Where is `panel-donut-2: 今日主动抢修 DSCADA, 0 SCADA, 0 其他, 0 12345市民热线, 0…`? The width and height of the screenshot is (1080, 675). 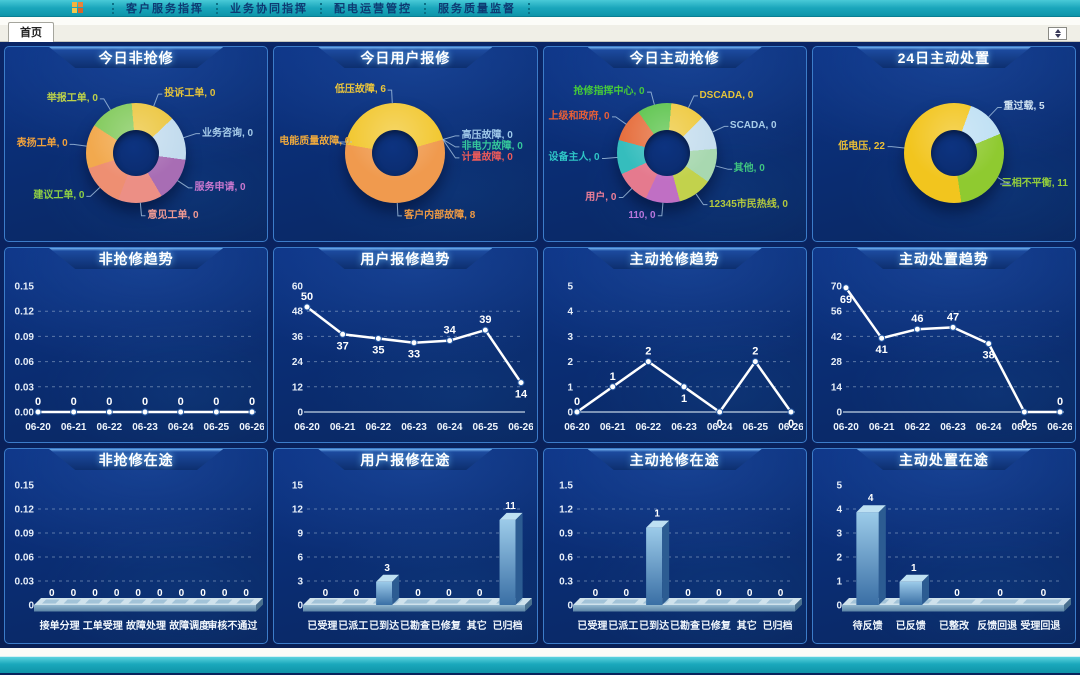
panel-donut-2: 今日主动抢修 DSCADA, 0 SCADA, 0 其他, 0 12345市民热线, 0… is located at coordinates (674, 144).